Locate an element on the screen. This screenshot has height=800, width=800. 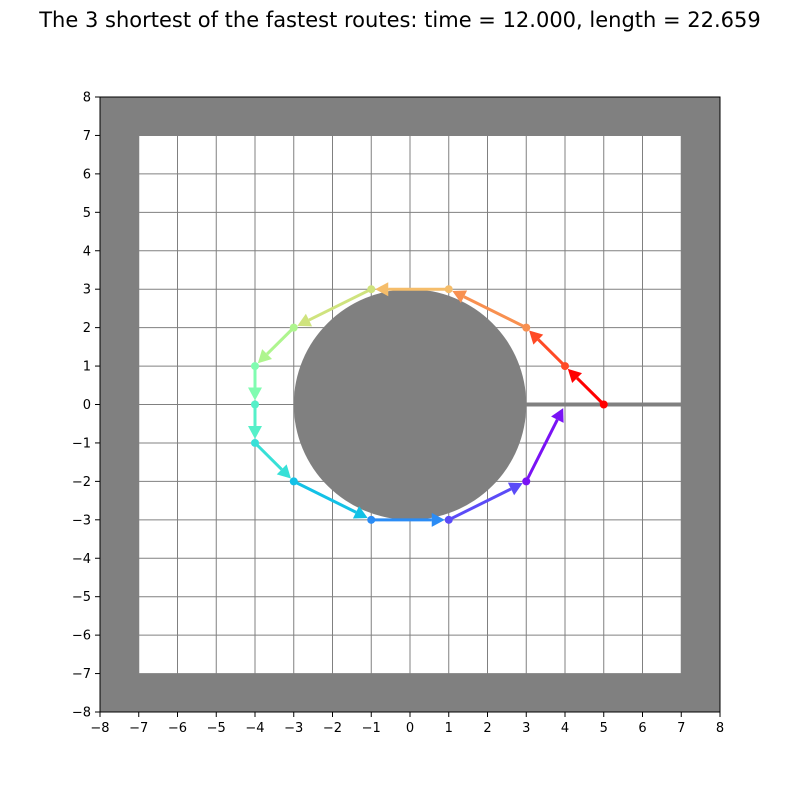
y-tick-label: −3 is located at coordinates (81, 520).